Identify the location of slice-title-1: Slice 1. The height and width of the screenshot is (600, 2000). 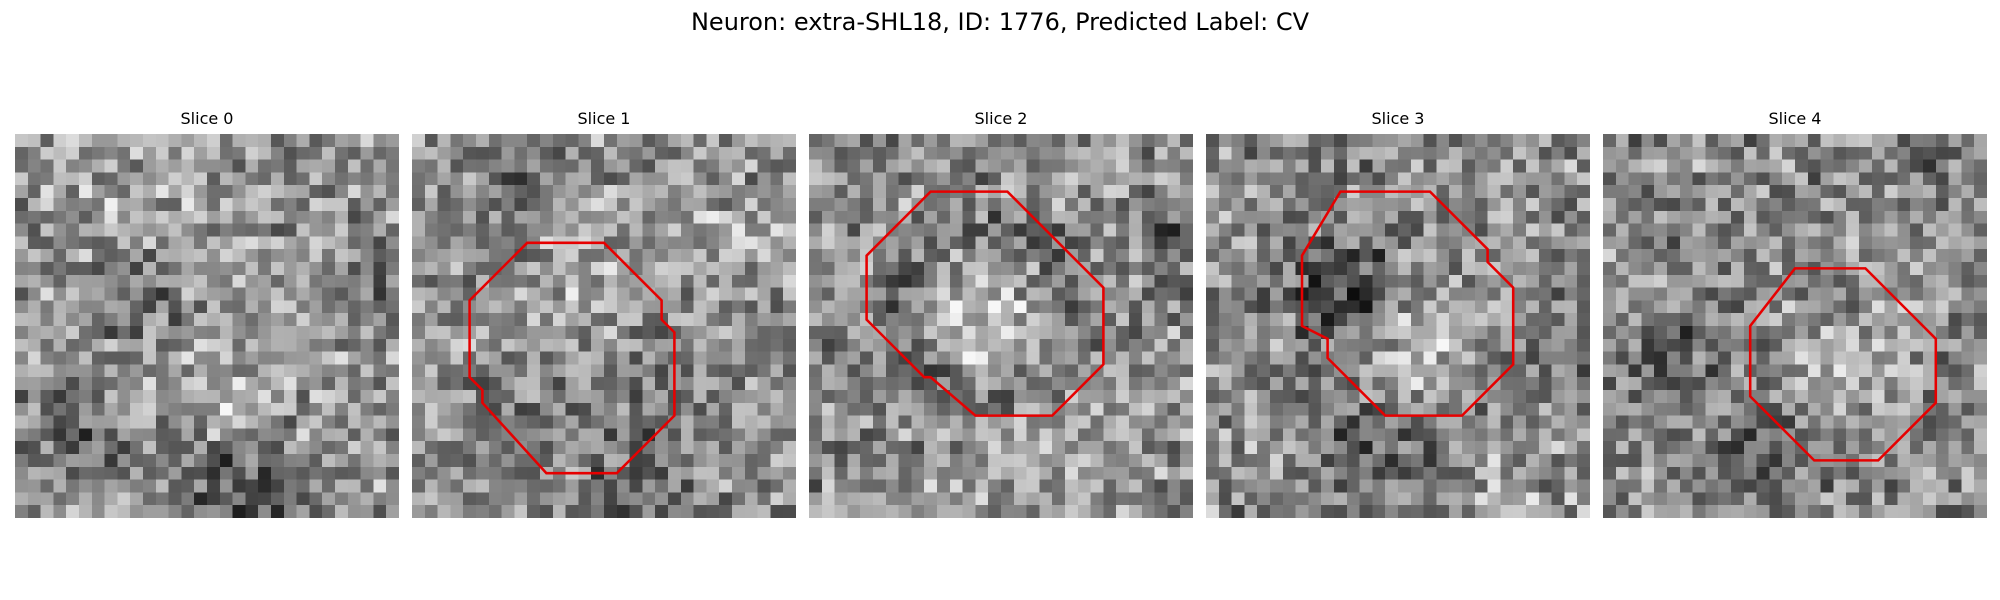
(604, 118).